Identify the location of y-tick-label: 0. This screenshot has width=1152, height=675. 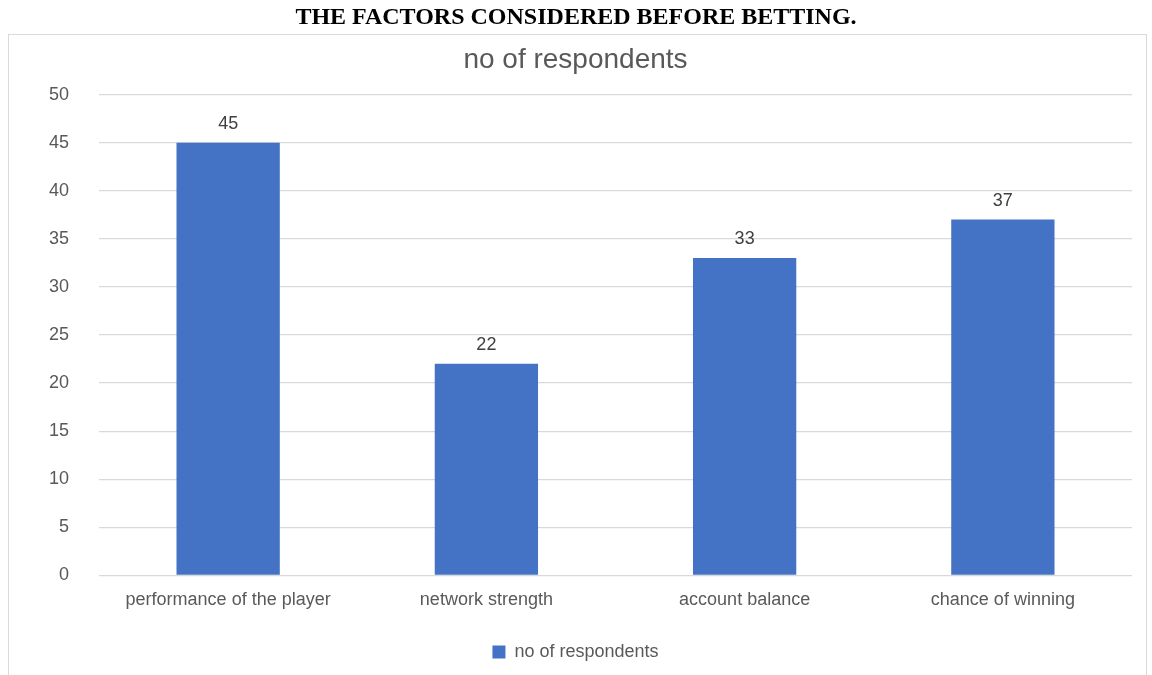
(64, 574).